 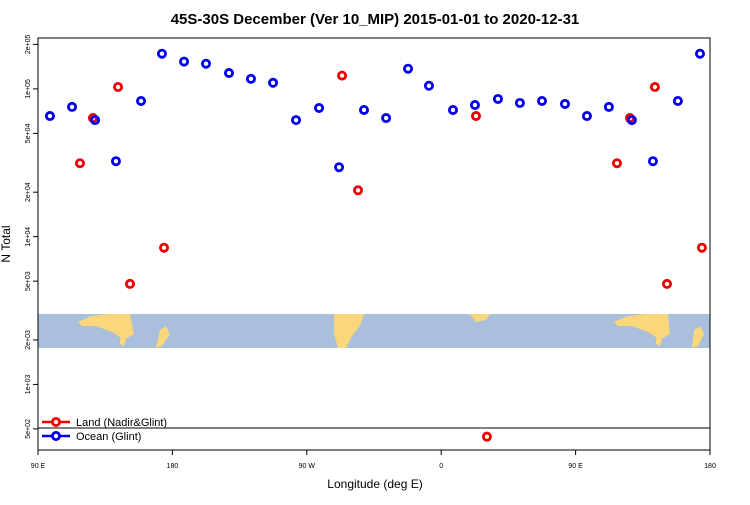 What do you see at coordinates (28, 44) in the screenshot?
I see `y-tick-label: 2e+05` at bounding box center [28, 44].